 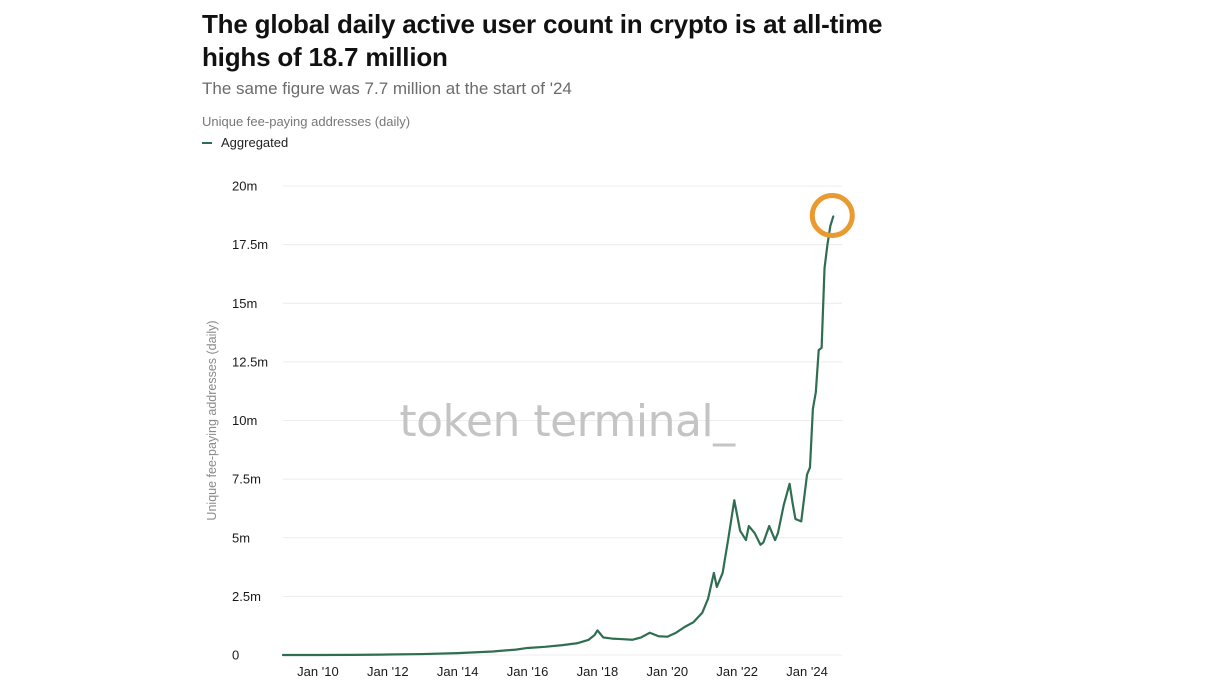 I want to click on y-axis-ticks: 0 2.5m 5m 7.5m 10m 12.5m 15m 17.5m 20m, so click(x=250, y=421).